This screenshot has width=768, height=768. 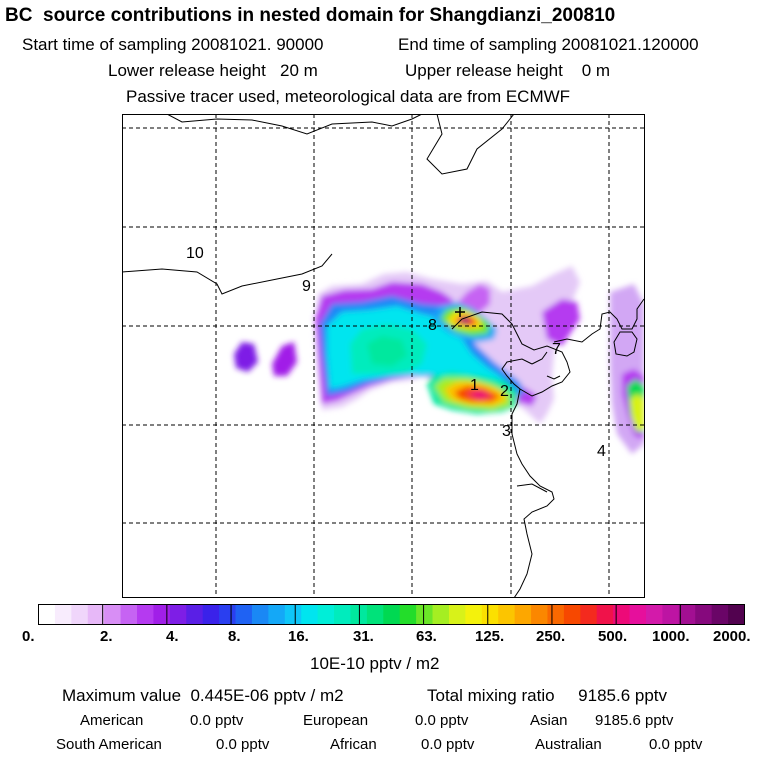 What do you see at coordinates (234, 636) in the screenshot?
I see `colorbar-tick-label: 8.` at bounding box center [234, 636].